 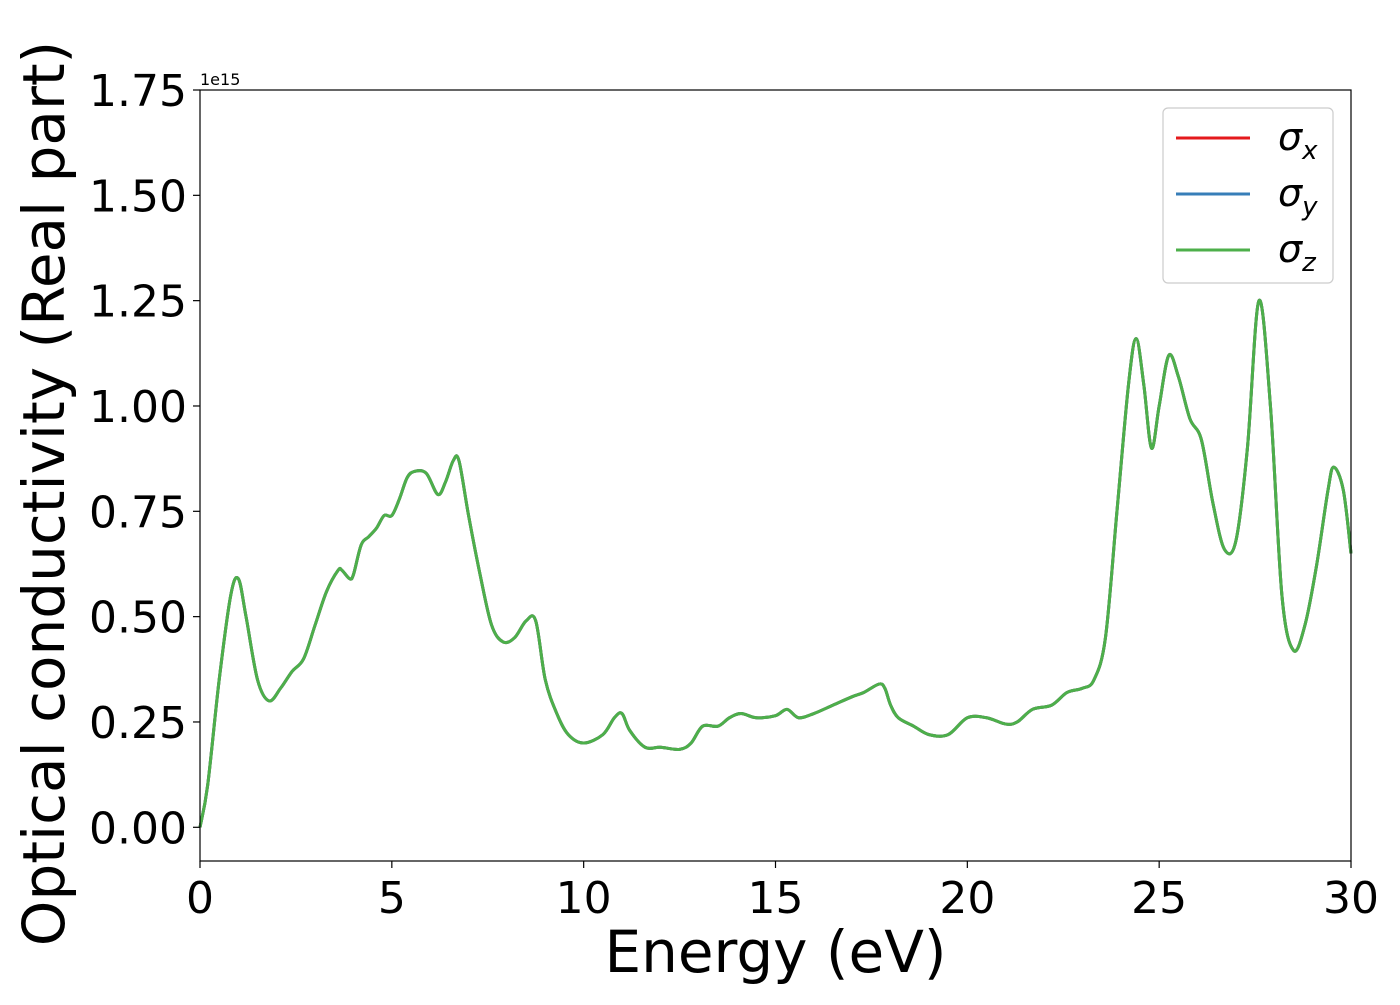 What do you see at coordinates (200, 898) in the screenshot?
I see `x-tick-label: 0` at bounding box center [200, 898].